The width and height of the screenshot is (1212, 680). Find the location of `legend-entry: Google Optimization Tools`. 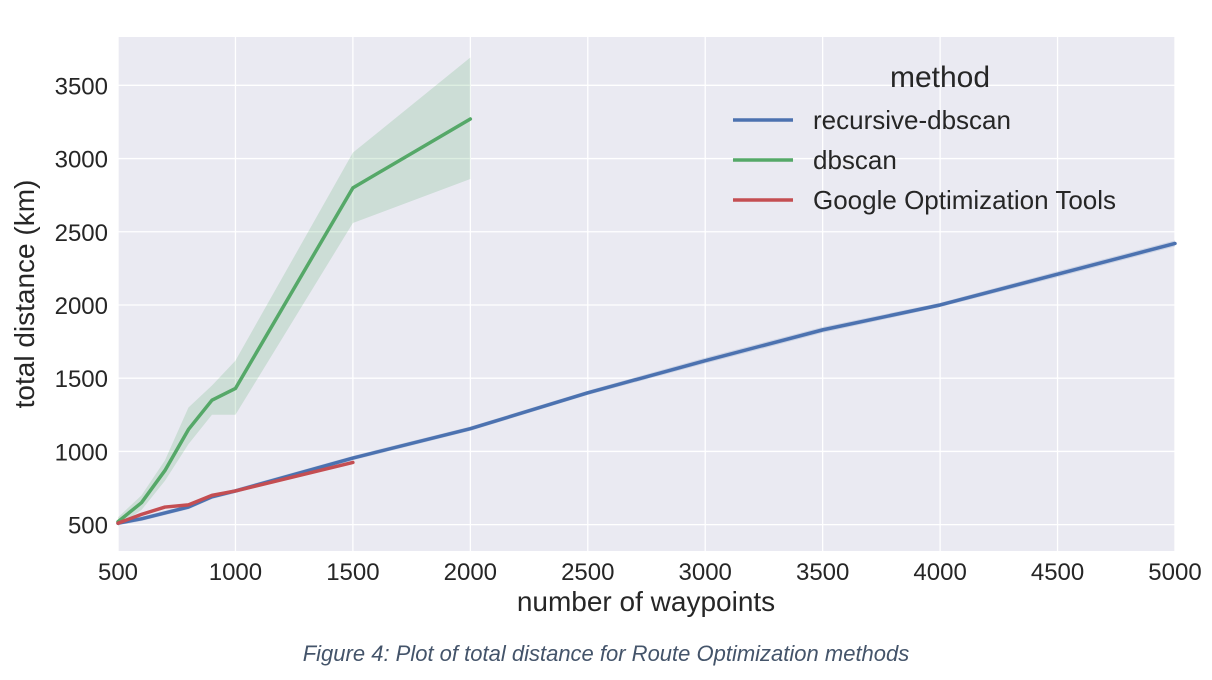

legend-entry: Google Optimization Tools is located at coordinates (964, 200).